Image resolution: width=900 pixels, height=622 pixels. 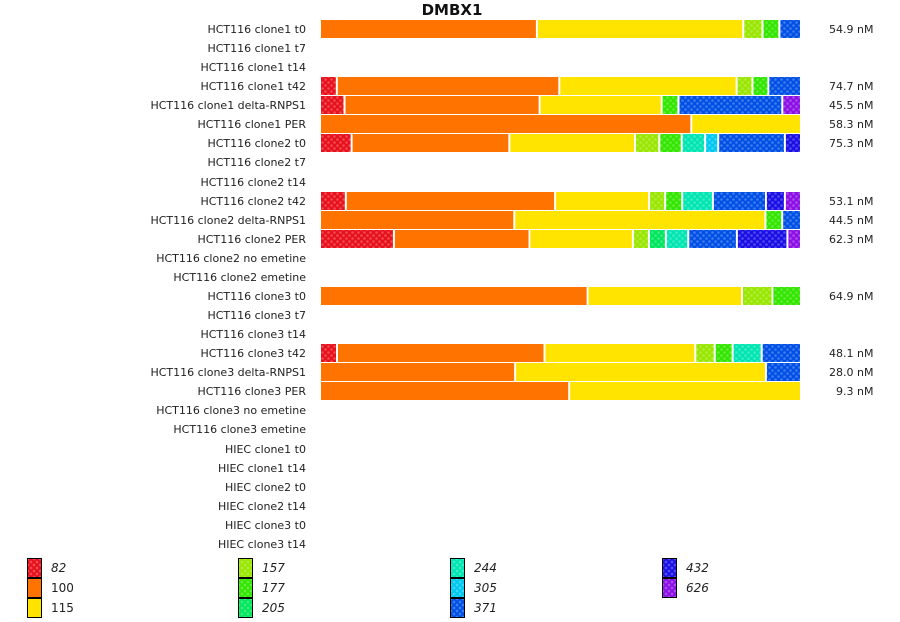 What do you see at coordinates (253, 334) in the screenshot?
I see `row-label: HCT116 clone3 t14` at bounding box center [253, 334].